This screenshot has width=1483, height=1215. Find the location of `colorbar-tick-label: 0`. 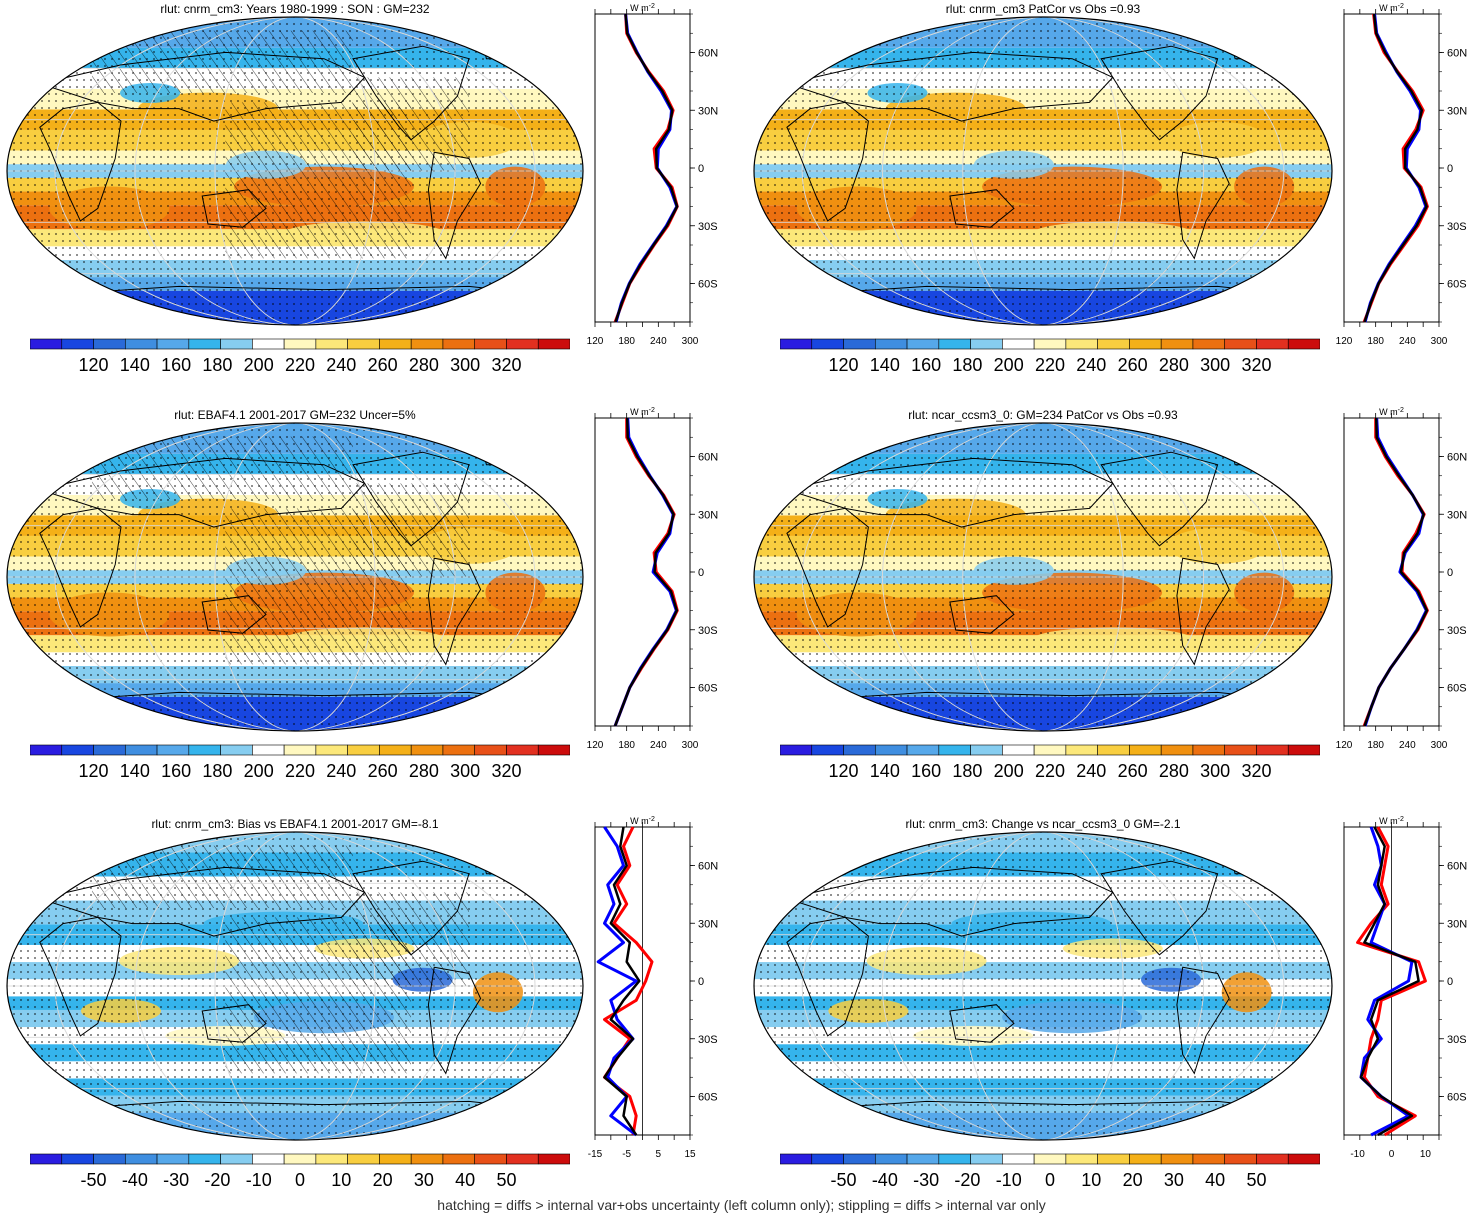

colorbar-tick-label: 0 is located at coordinates (1050, 1180).